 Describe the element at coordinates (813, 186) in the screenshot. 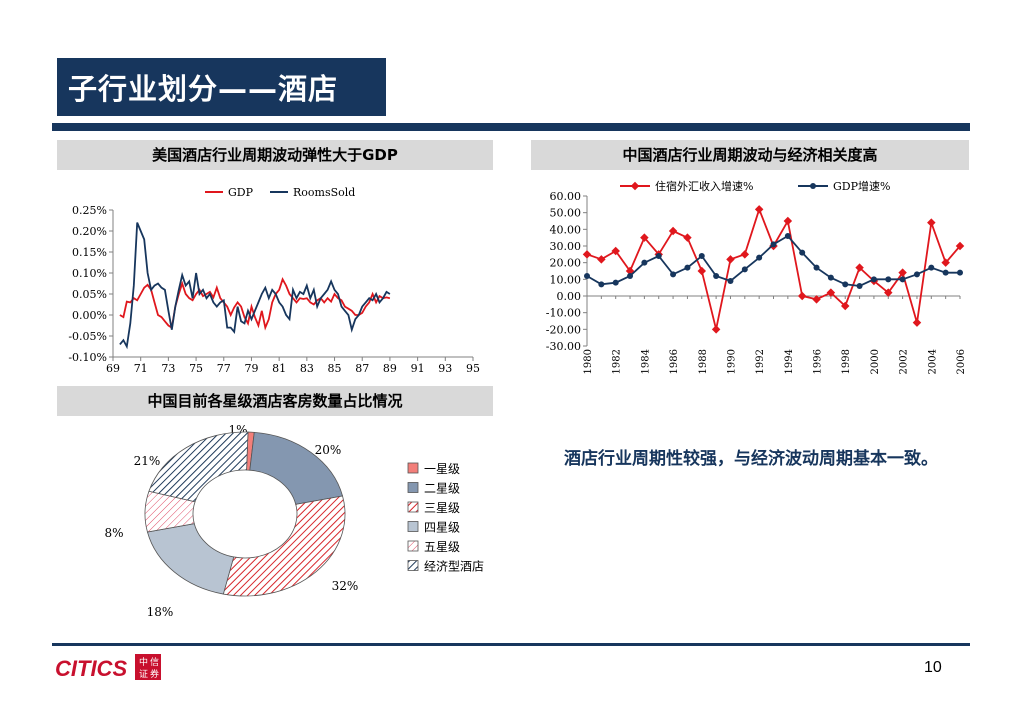

I see `legend-marker` at that location.